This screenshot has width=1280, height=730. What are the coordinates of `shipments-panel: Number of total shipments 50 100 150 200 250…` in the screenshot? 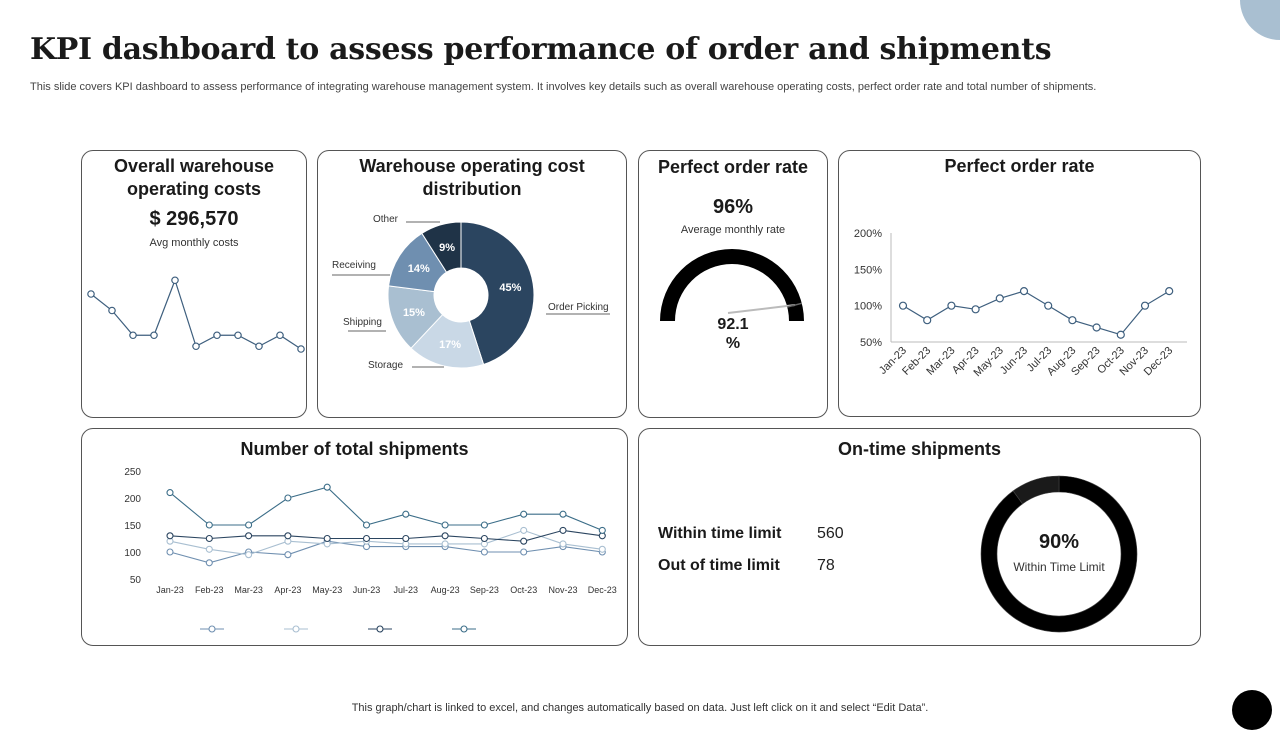 It's located at (354, 537).